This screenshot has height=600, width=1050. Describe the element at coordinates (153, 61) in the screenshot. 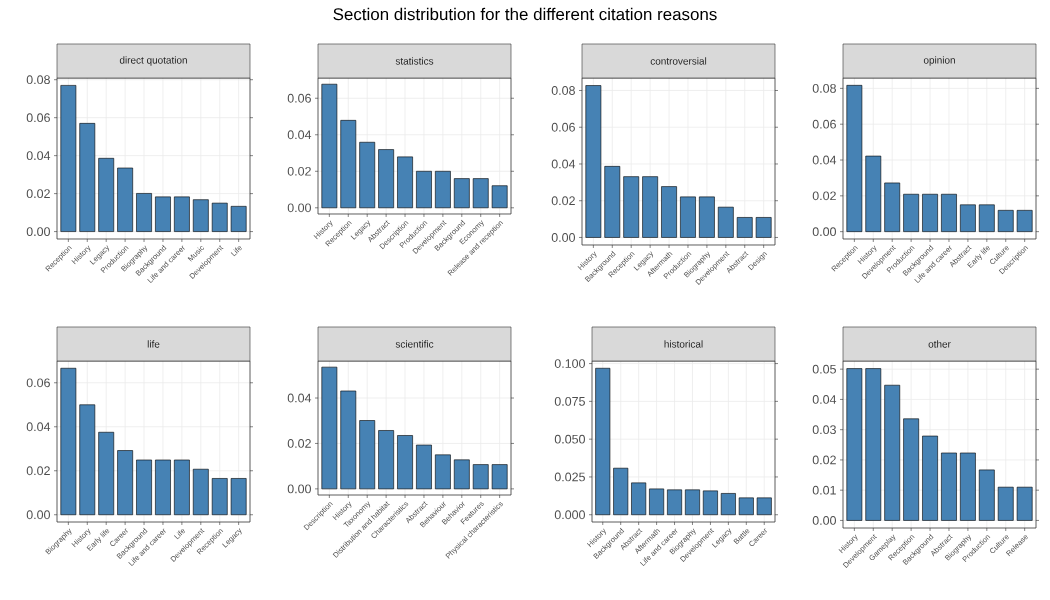

I see `chart-title: direct quotation` at that location.